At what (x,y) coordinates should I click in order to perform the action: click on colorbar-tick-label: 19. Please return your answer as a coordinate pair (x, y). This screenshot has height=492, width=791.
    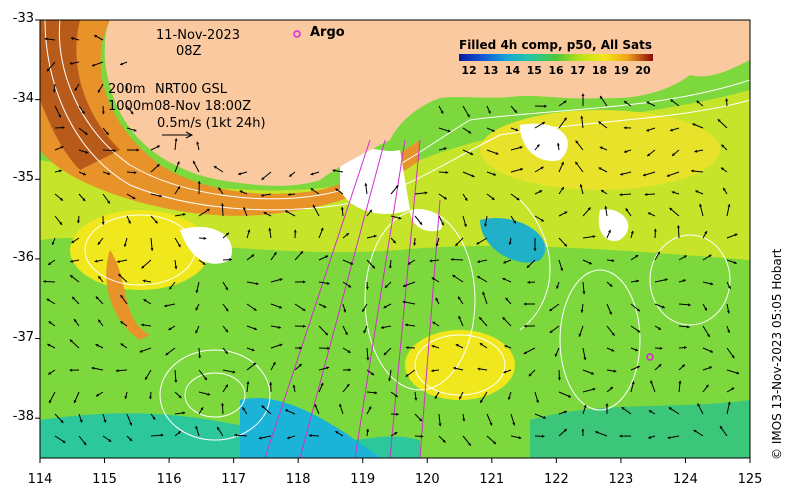
    Looking at the image, I should click on (621, 70).